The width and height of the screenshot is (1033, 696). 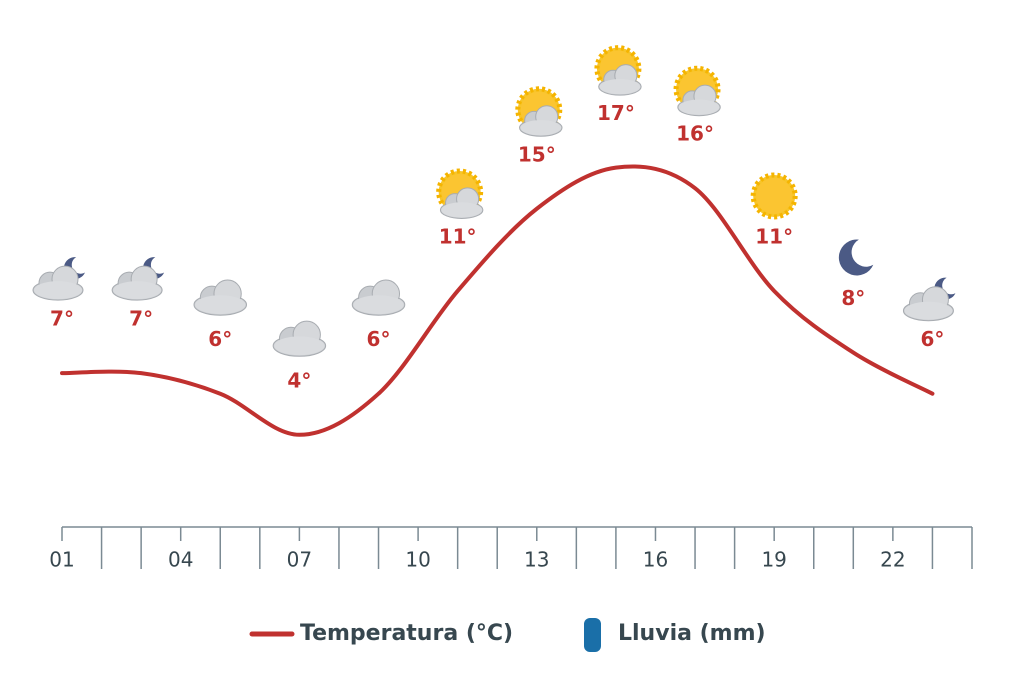 What do you see at coordinates (773, 560) in the screenshot?
I see `x-tick-label: 19` at bounding box center [773, 560].